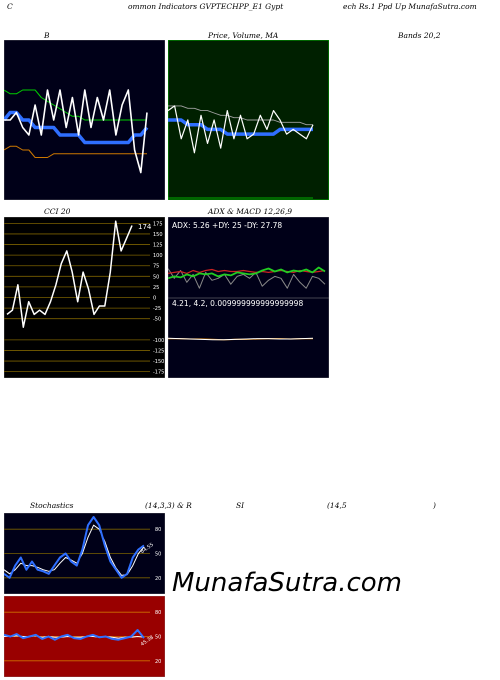  Describe the element at coordinates (237, 303) in the screenshot. I see `macd-values-label: 4.21, 4.2, 0.009999999999999998` at that location.